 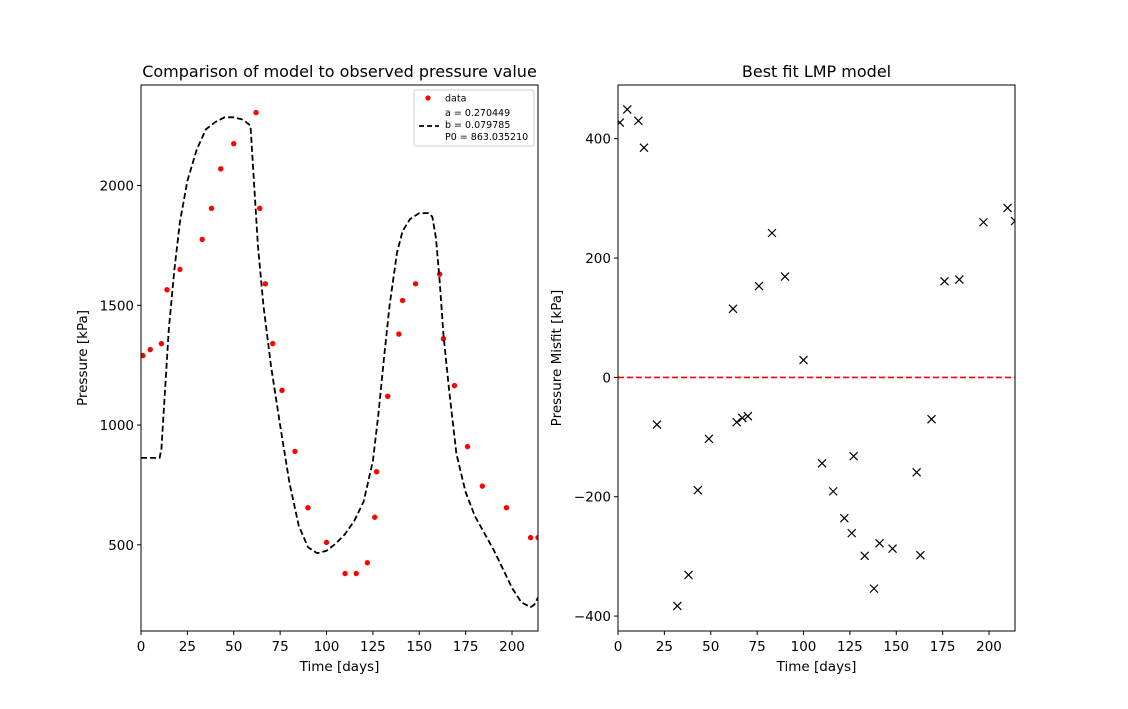 I want to click on x-tick-label: 25, so click(x=187, y=647).